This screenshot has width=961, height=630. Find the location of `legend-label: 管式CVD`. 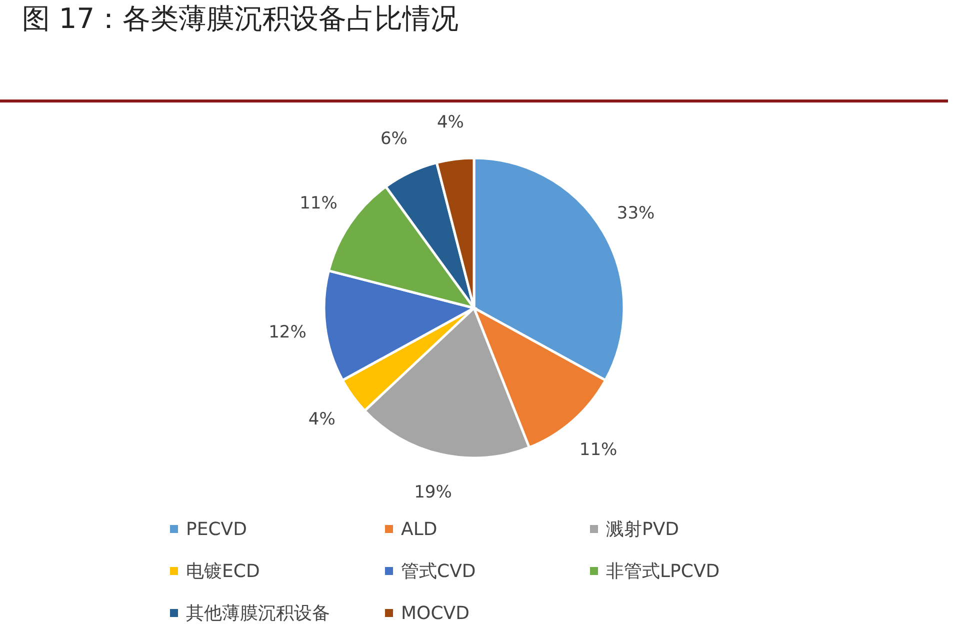

legend-label: 管式CVD is located at coordinates (438, 571).